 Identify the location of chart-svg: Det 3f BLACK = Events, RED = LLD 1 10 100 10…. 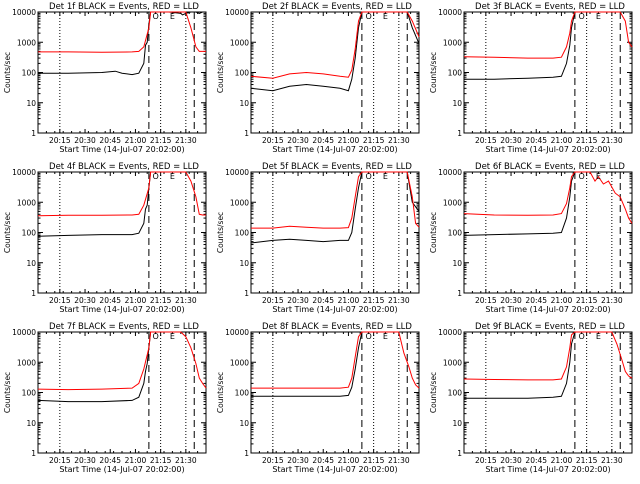
(531, 78).